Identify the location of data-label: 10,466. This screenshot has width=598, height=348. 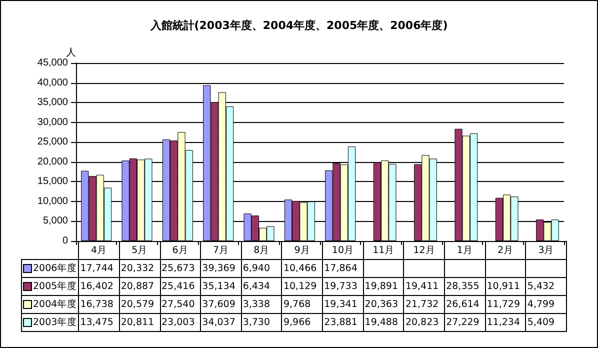
(302, 269).